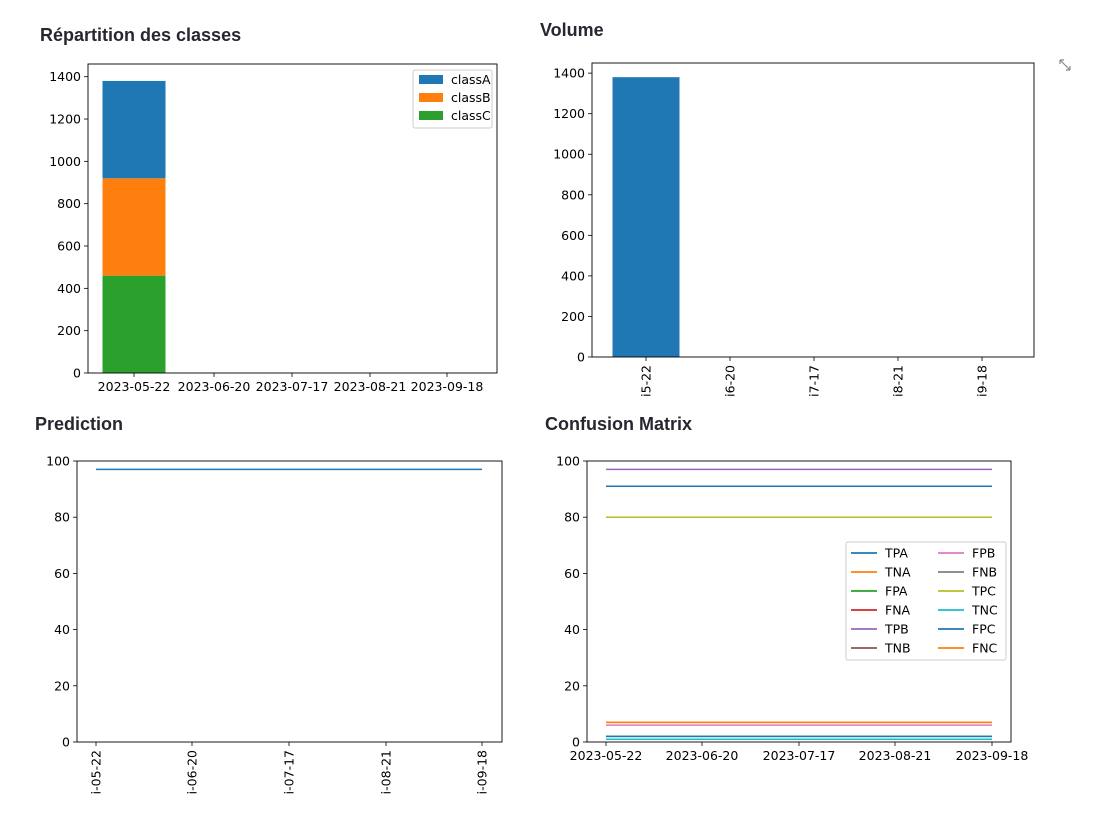  I want to click on classes-chart-title: Répartition des classes, so click(141, 35).